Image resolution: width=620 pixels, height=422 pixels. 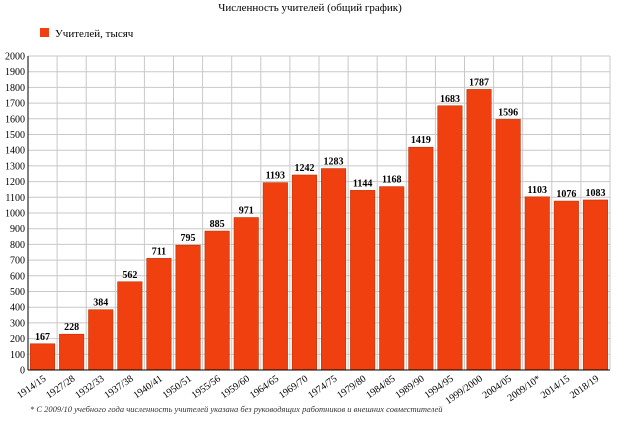 I want to click on x-tick-label: 1979/80, so click(x=351, y=387).